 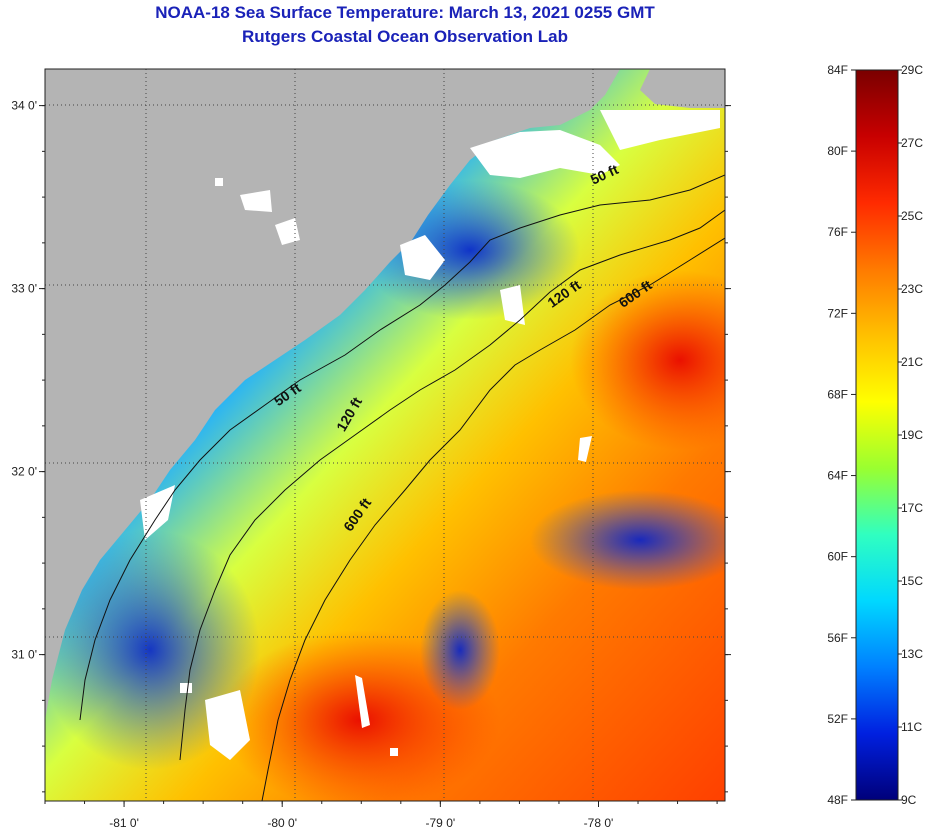 What do you see at coordinates (682, 88) in the screenshot?
I see `land-ne` at bounding box center [682, 88].